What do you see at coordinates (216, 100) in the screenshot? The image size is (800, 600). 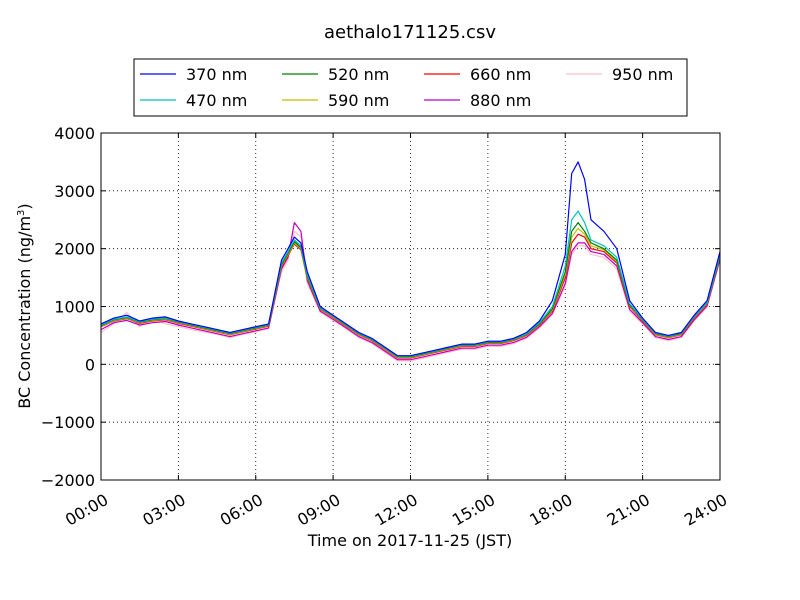 I see `legend-label: 470 nm` at bounding box center [216, 100].